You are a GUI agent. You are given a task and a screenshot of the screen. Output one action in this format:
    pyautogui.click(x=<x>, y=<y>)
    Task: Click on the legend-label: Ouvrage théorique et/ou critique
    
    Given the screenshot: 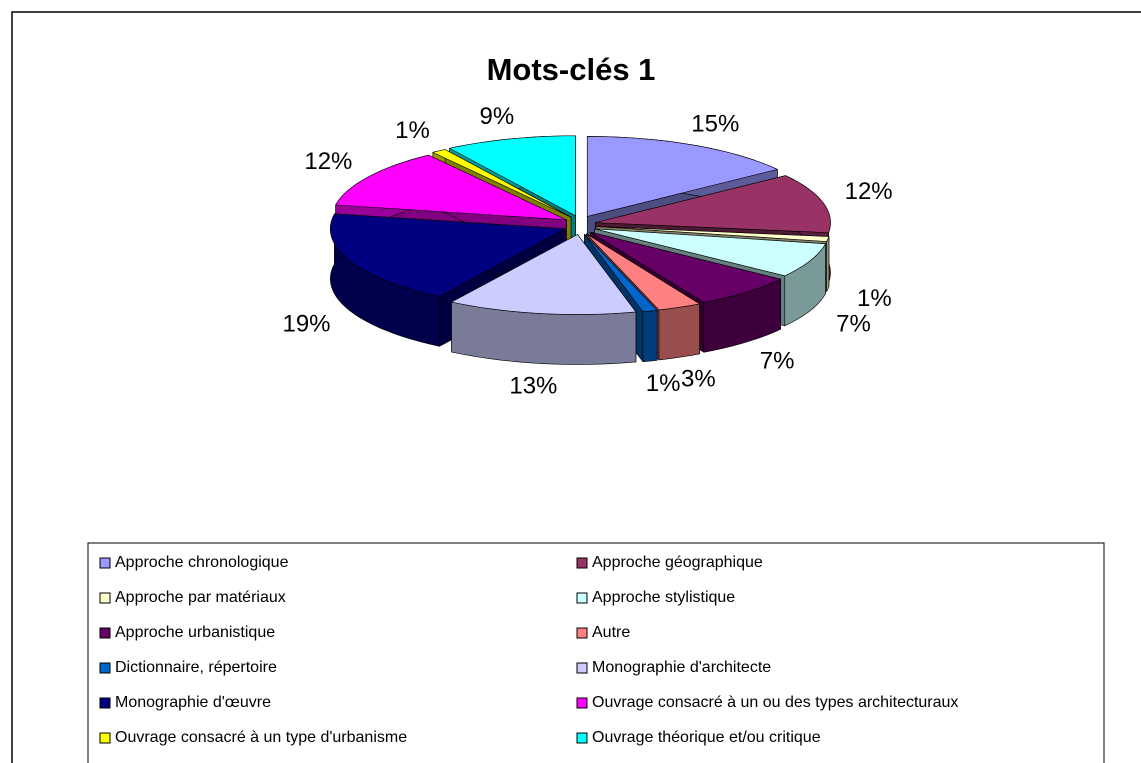 What is the action you would take?
    pyautogui.click(x=706, y=737)
    